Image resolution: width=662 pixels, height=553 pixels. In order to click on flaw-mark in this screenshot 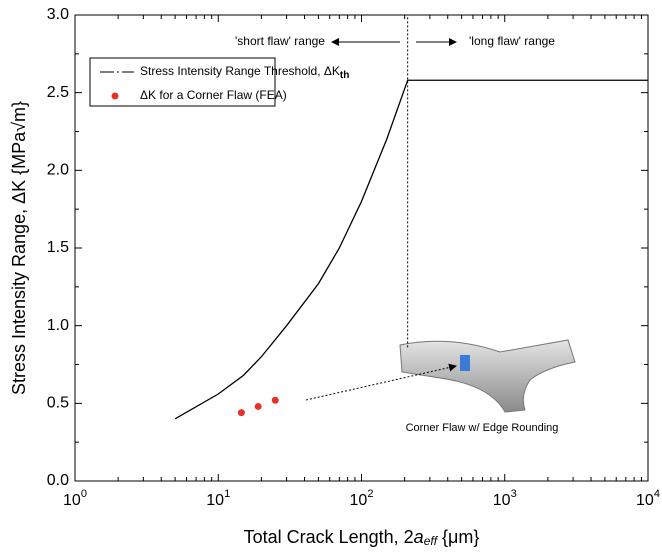, I will do `click(465, 363)`.